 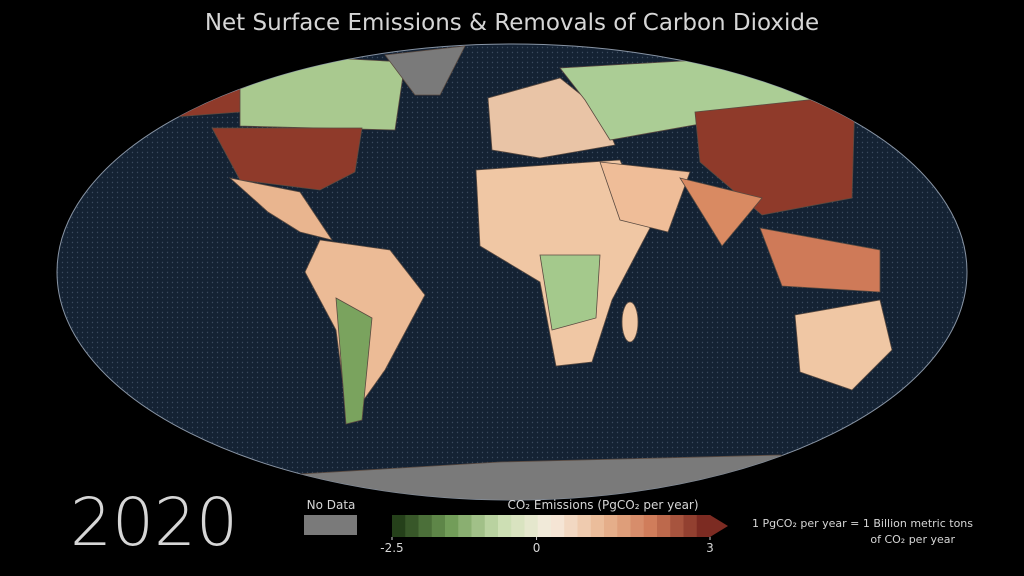 What do you see at coordinates (322, 94) in the screenshot?
I see `canada` at bounding box center [322, 94].